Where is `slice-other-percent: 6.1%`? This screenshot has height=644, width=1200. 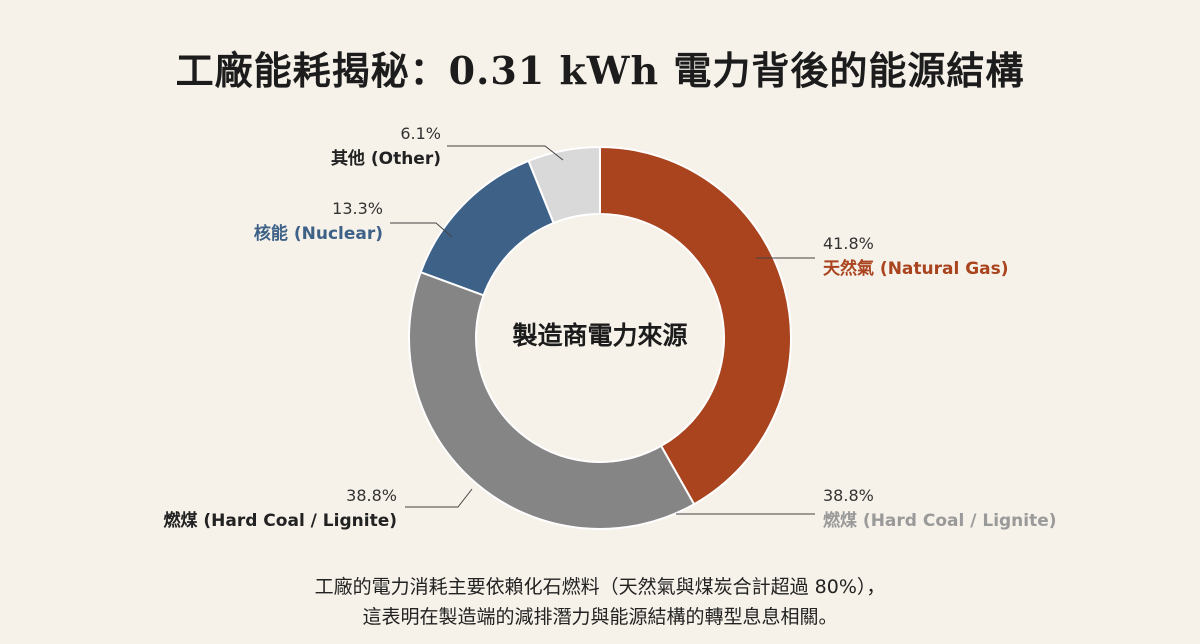 slice-other-percent: 6.1% is located at coordinates (420, 133).